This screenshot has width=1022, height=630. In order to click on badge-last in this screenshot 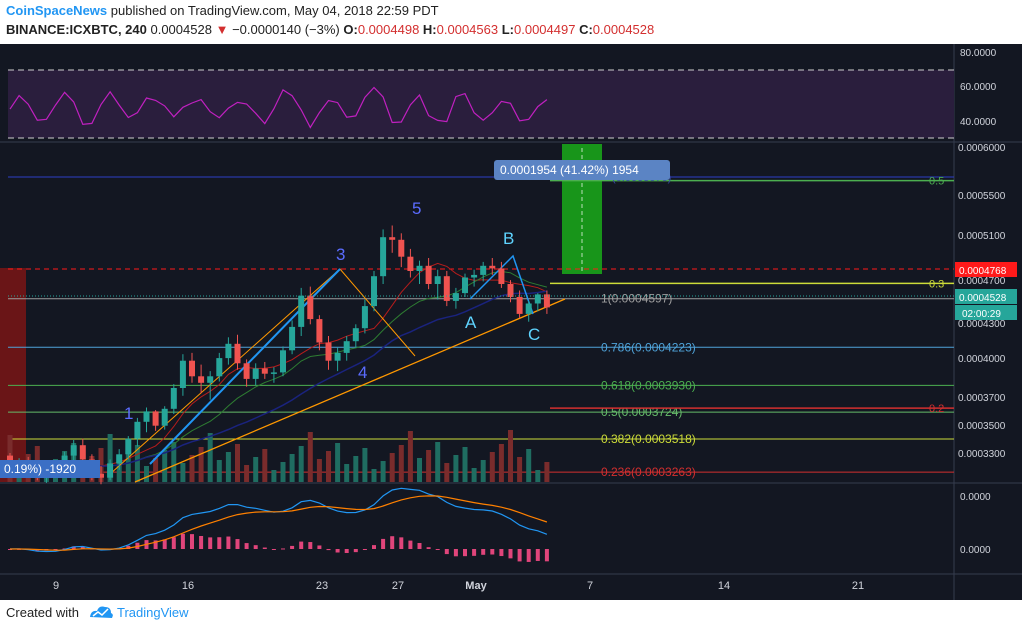, I will do `click(986, 296)`.